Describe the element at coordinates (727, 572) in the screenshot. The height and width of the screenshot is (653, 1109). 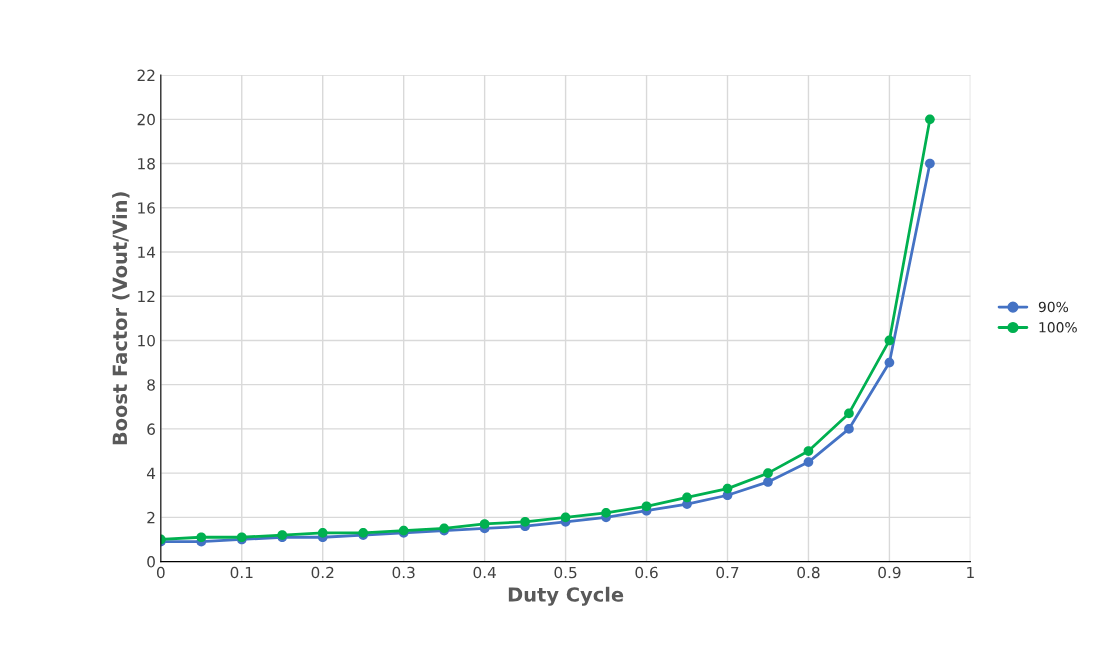
I see `x-tick-label: 0.7` at that location.